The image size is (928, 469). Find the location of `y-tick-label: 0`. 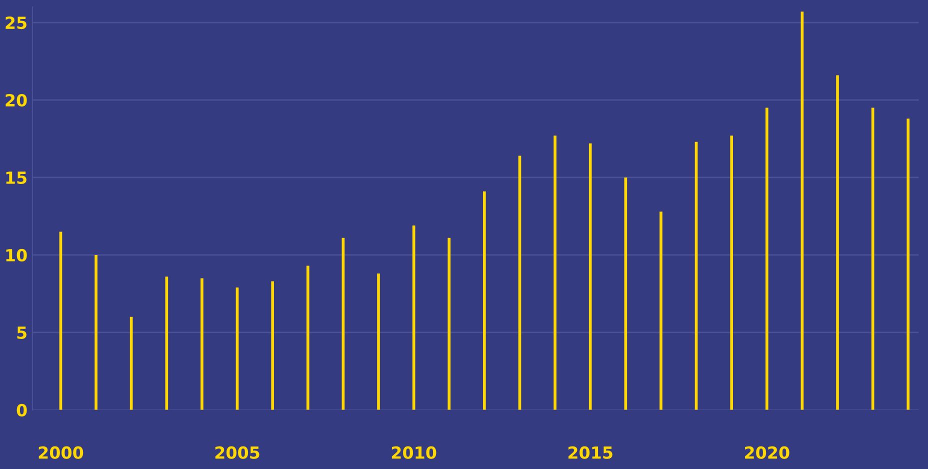

y-tick-label: 0 is located at coordinates (21, 410).